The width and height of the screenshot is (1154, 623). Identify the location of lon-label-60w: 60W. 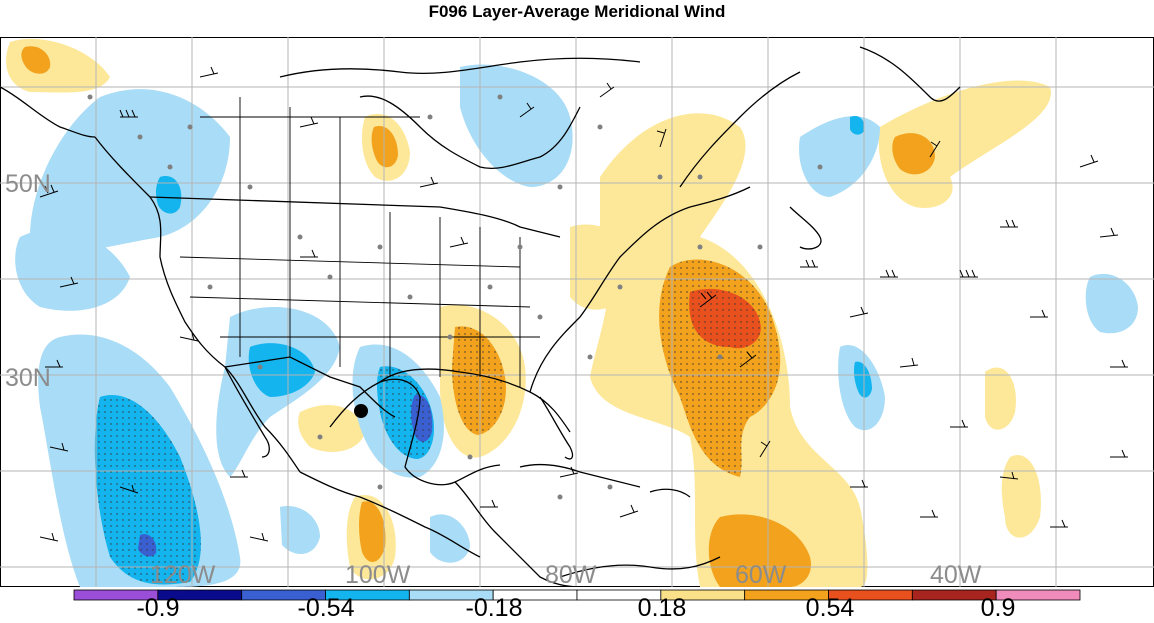
(761, 574).